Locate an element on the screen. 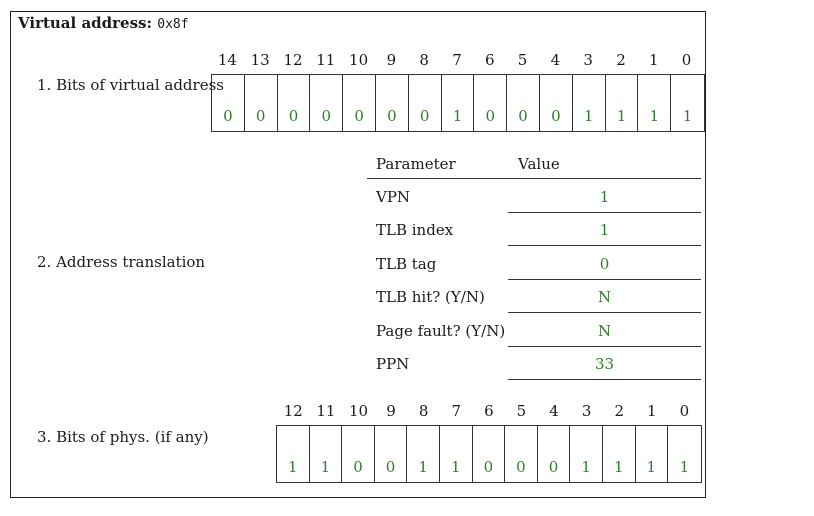 This screenshot has width=814, height=516. physical-bit-index: 12 is located at coordinates (293, 411).